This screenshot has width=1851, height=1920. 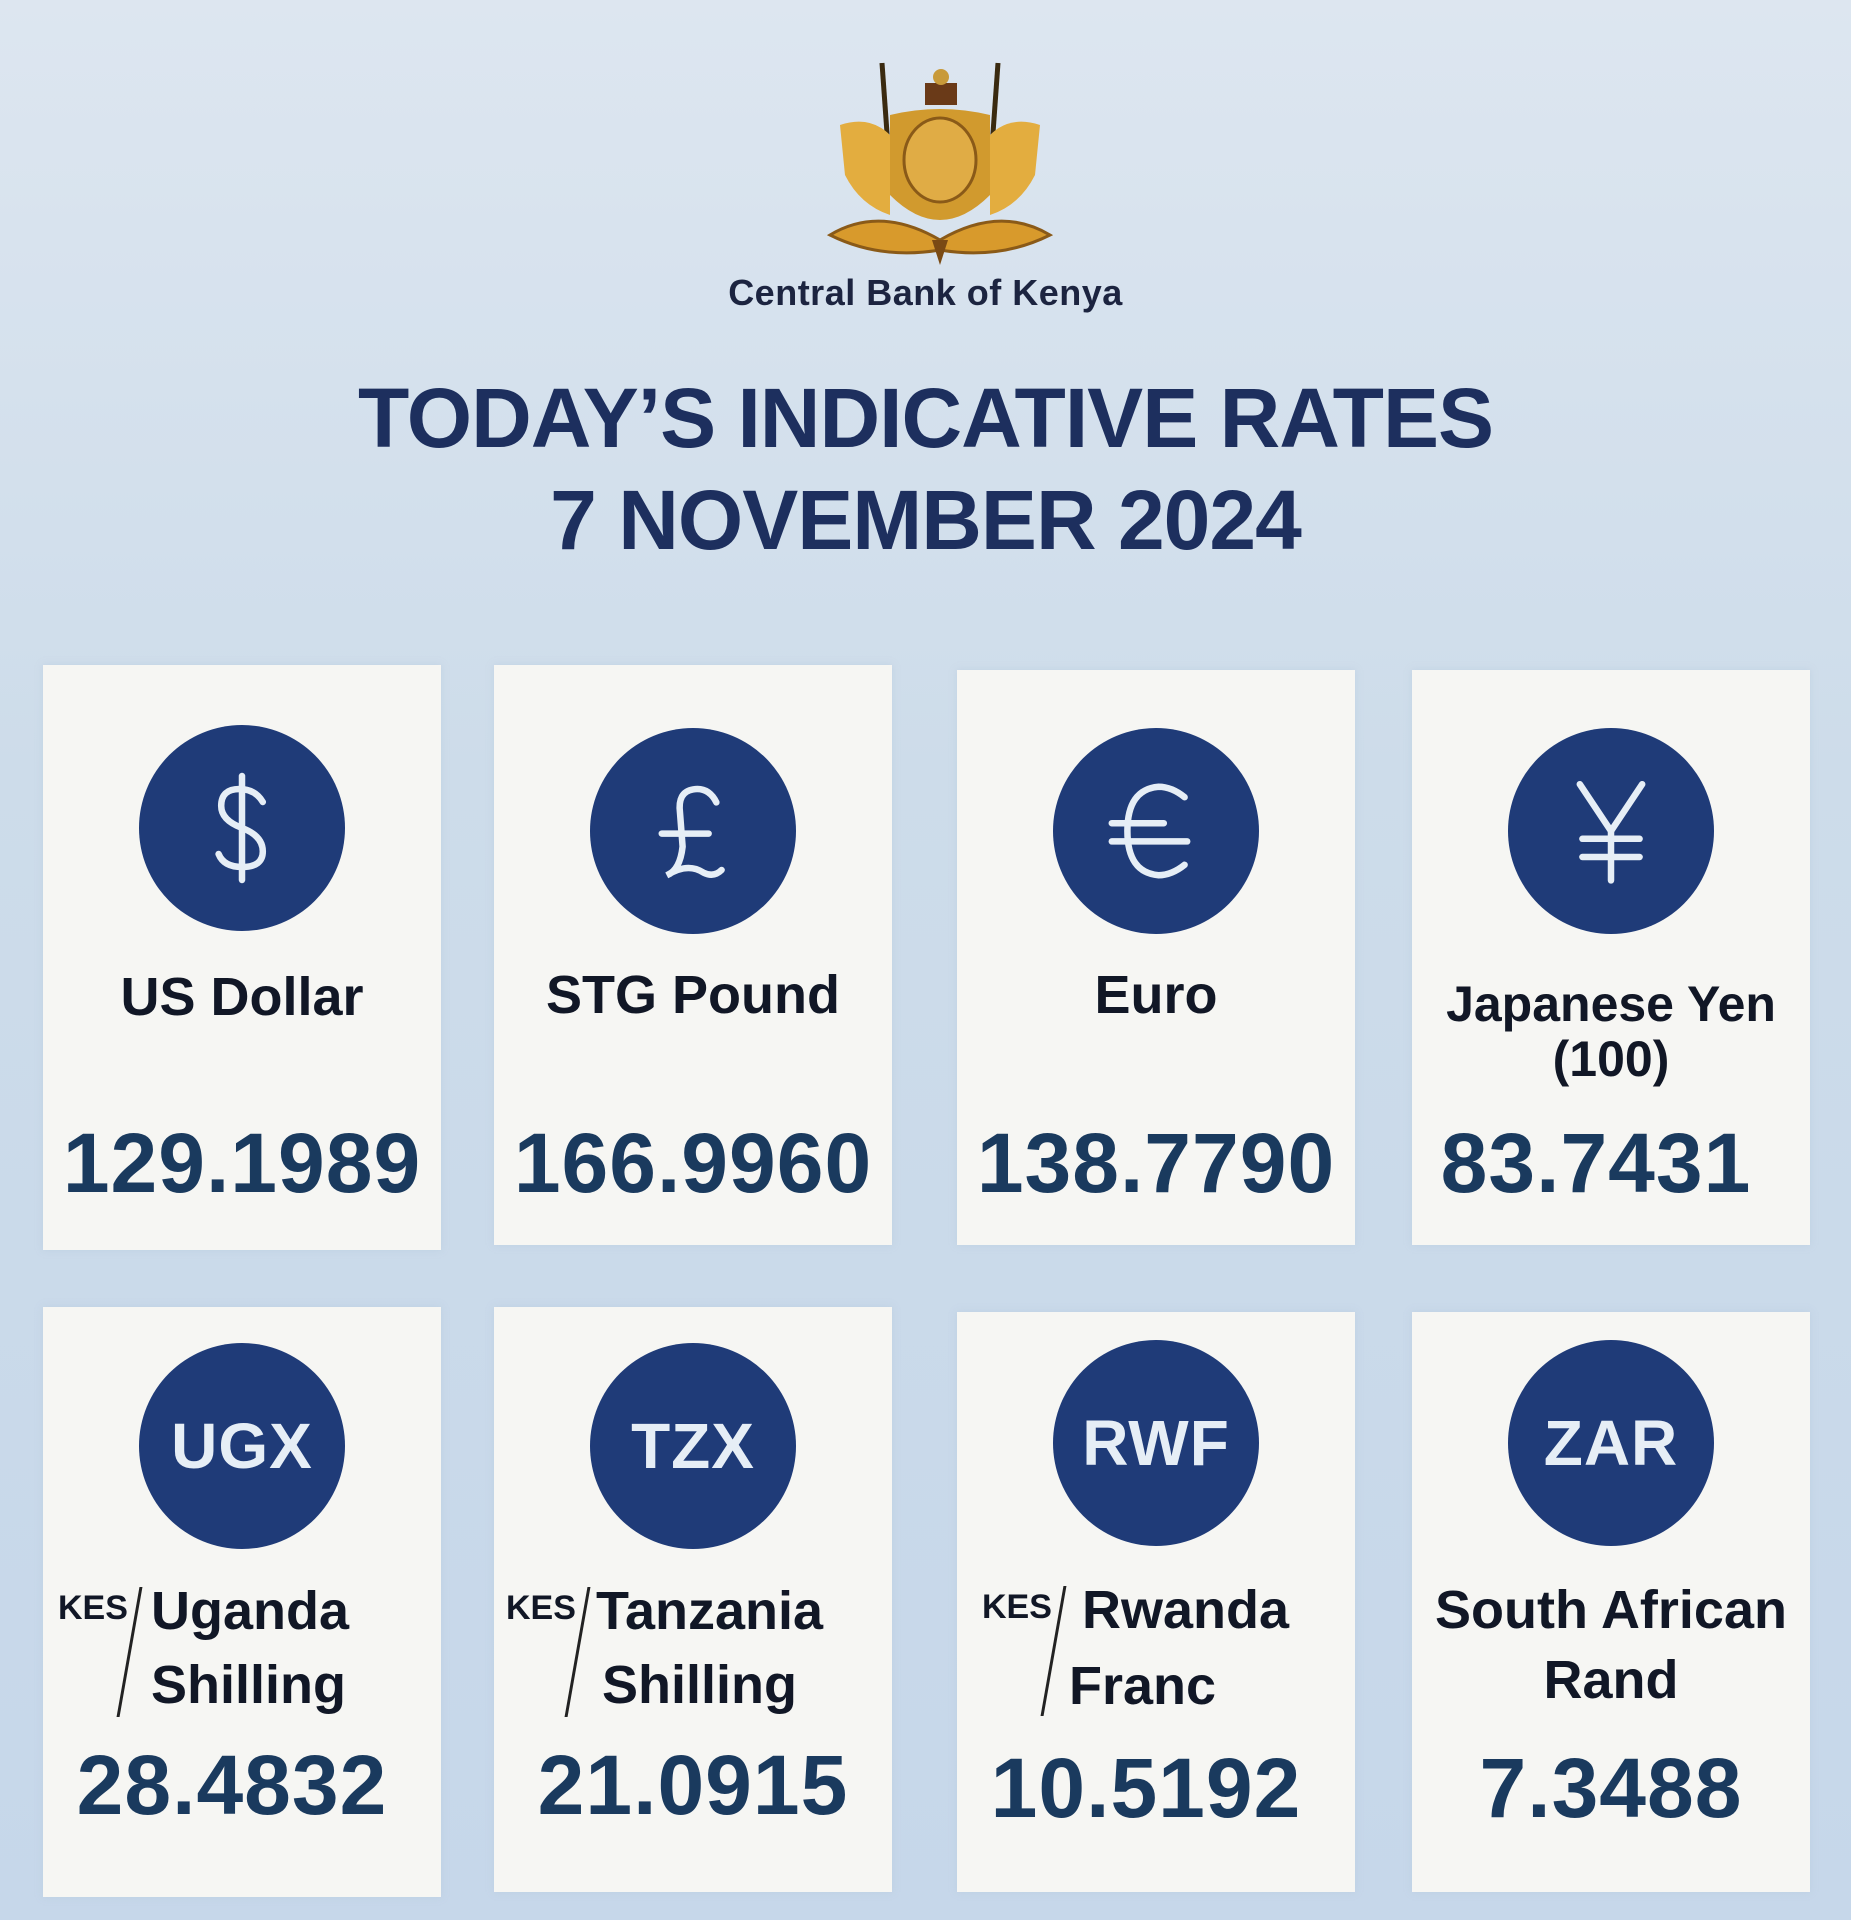 What do you see at coordinates (1156, 995) in the screenshot?
I see `currency-name: Euro` at bounding box center [1156, 995].